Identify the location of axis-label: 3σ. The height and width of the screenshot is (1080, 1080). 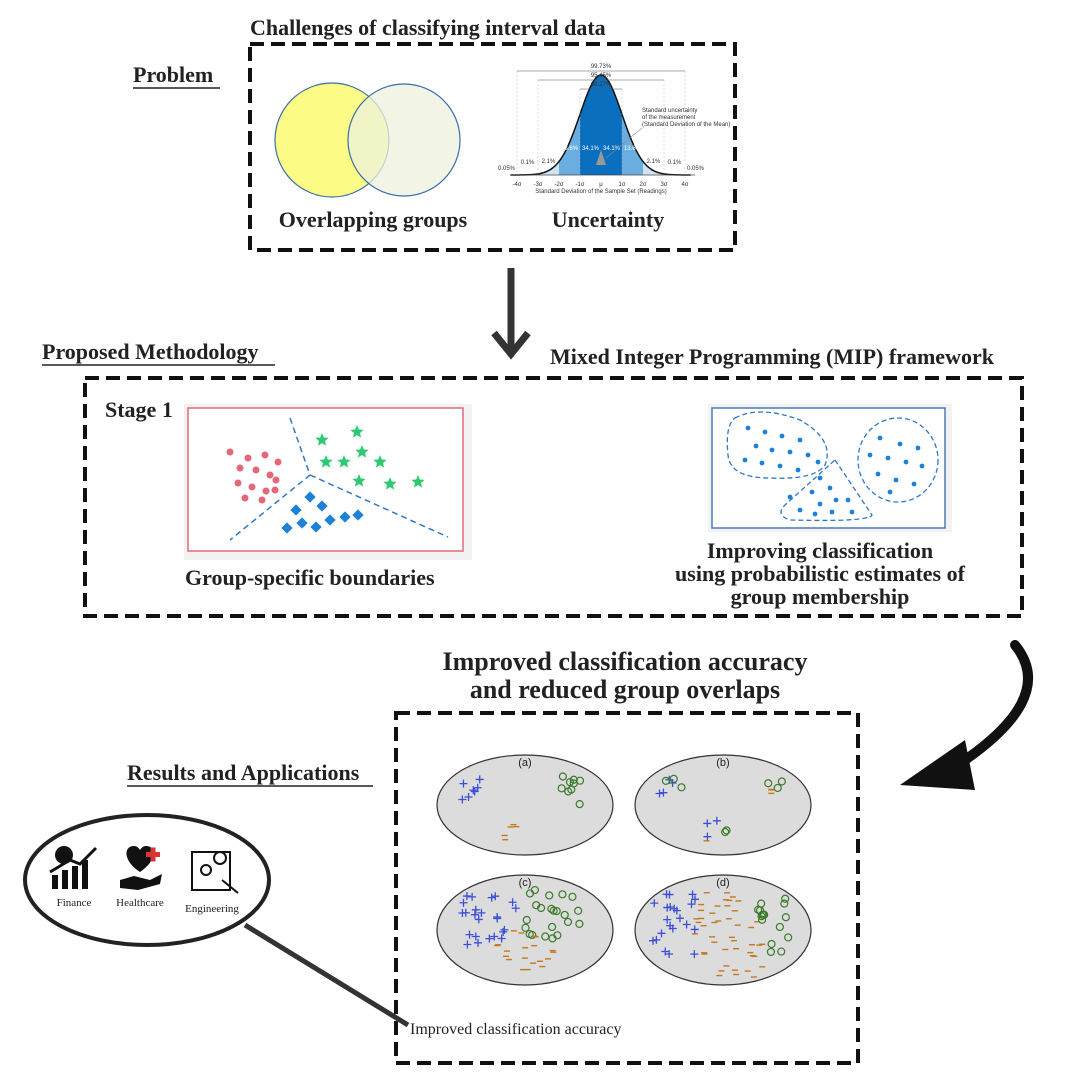
(663, 185).